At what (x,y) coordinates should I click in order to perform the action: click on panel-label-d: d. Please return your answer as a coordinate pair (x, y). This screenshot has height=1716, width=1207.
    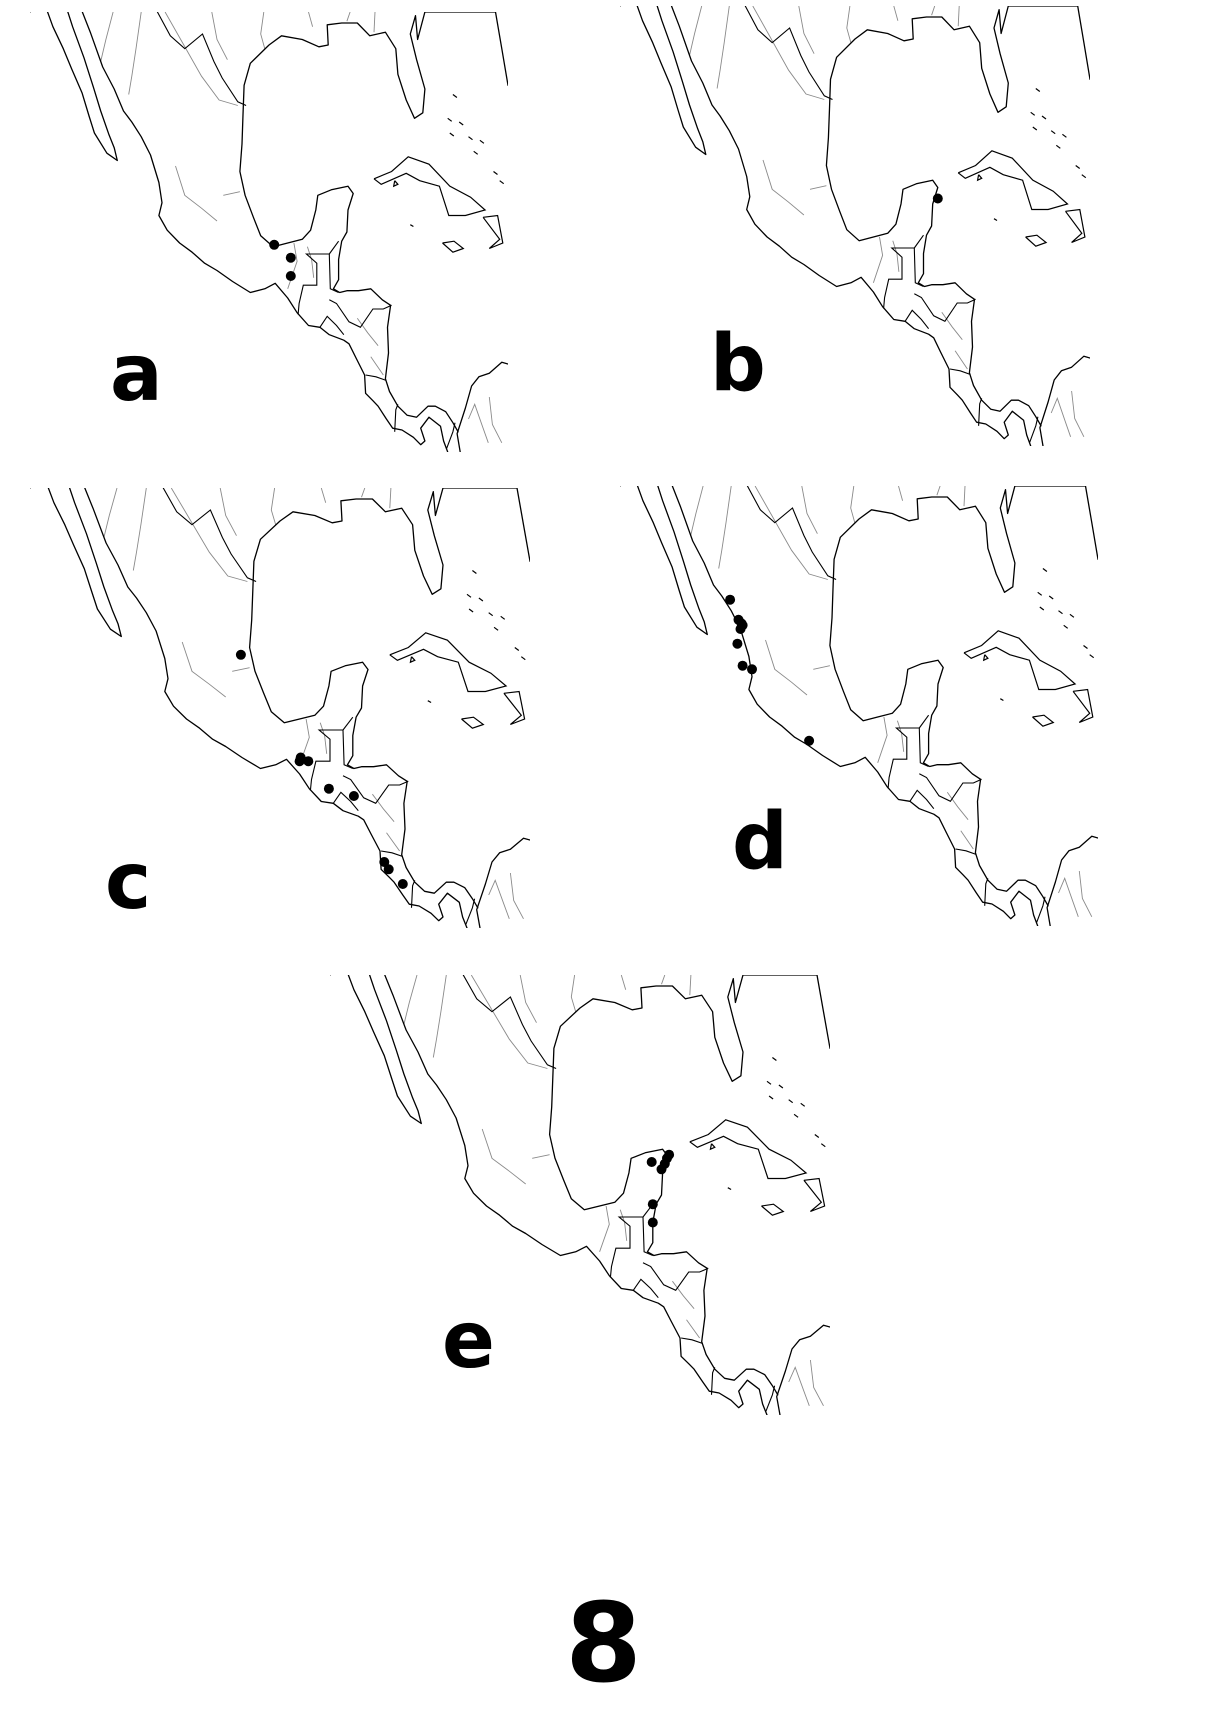
    Looking at the image, I should click on (760, 842).